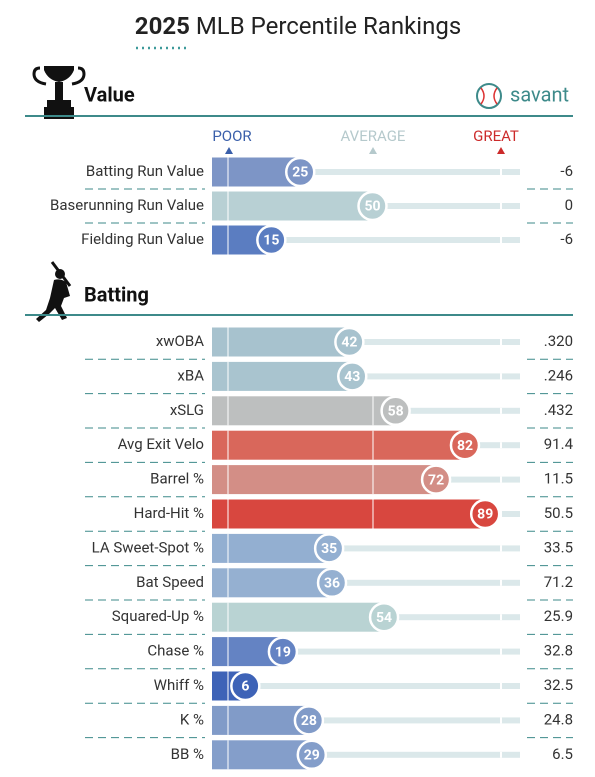  I want to click on trophy-icon, so click(59, 92).